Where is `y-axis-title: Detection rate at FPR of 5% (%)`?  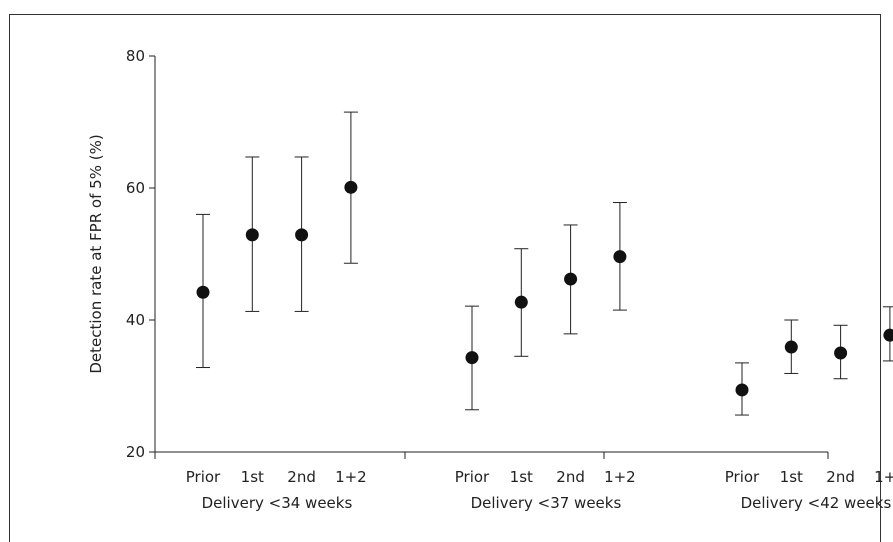 y-axis-title: Detection rate at FPR of 5% (%) is located at coordinates (96, 253).